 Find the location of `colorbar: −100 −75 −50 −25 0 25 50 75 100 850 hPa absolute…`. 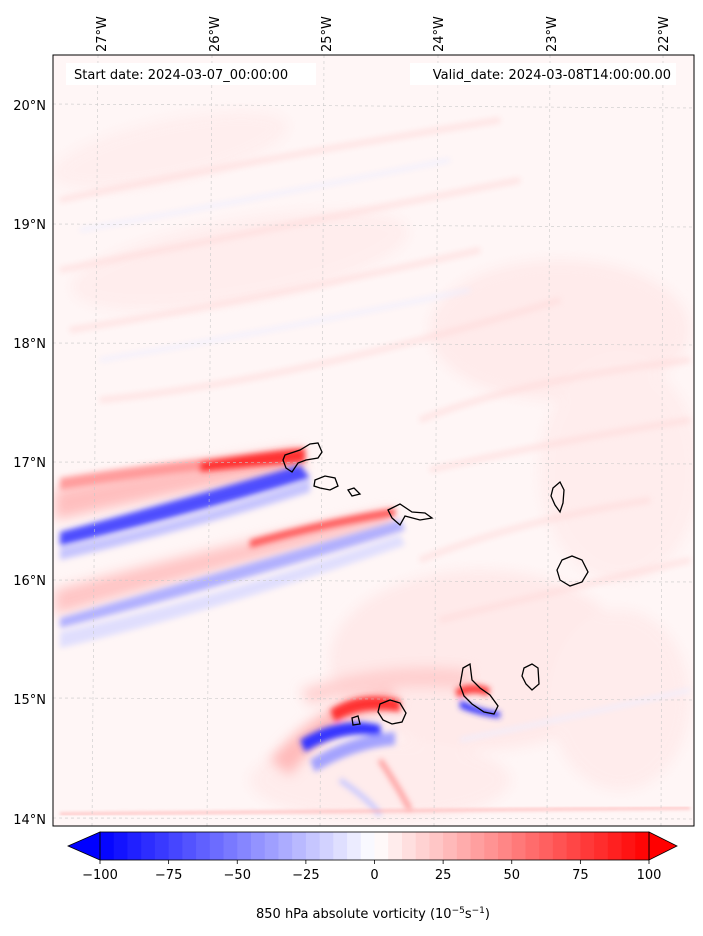

colorbar: −100 −75 −50 −25 0 25 50 75 100 850 hPa absolute… is located at coordinates (372, 876).